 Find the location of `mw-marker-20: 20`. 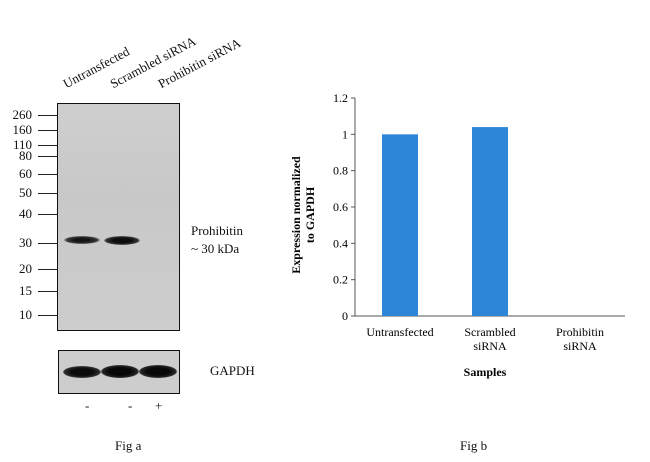

mw-marker-20: 20 is located at coordinates (25, 268).